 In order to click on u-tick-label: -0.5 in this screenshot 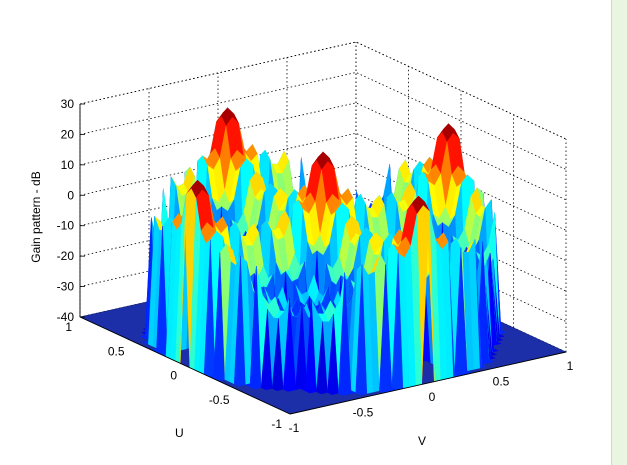, I will do `click(219, 400)`.